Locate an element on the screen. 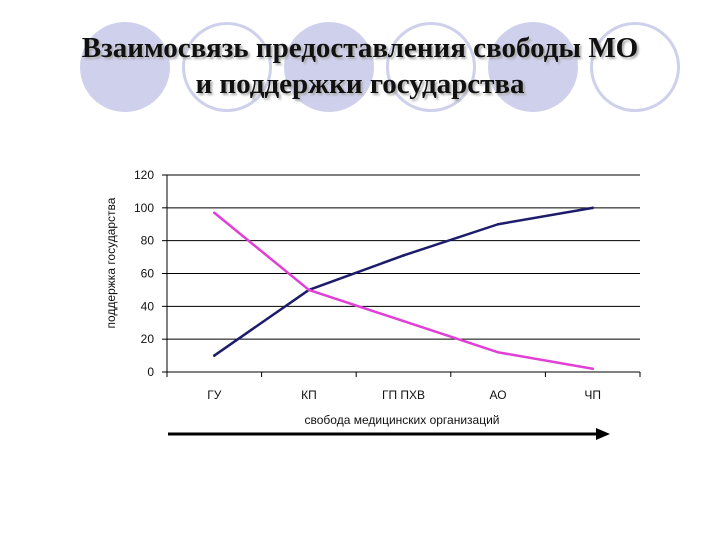  slide-title-line-1: Взаимосвязь предоставления свободы МО is located at coordinates (360, 48).